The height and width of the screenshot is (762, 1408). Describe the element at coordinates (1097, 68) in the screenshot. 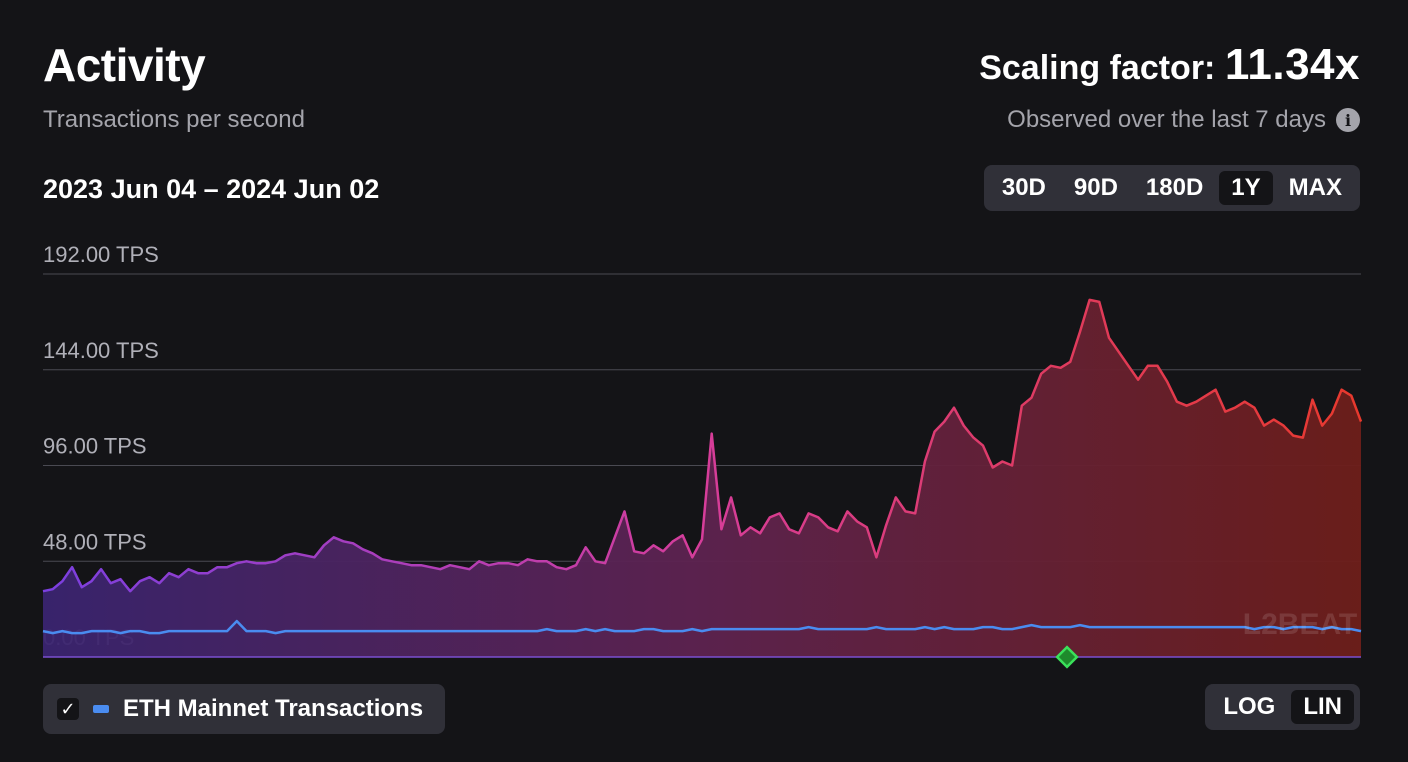

I see `scaling-factor-label: Scaling factor:` at that location.